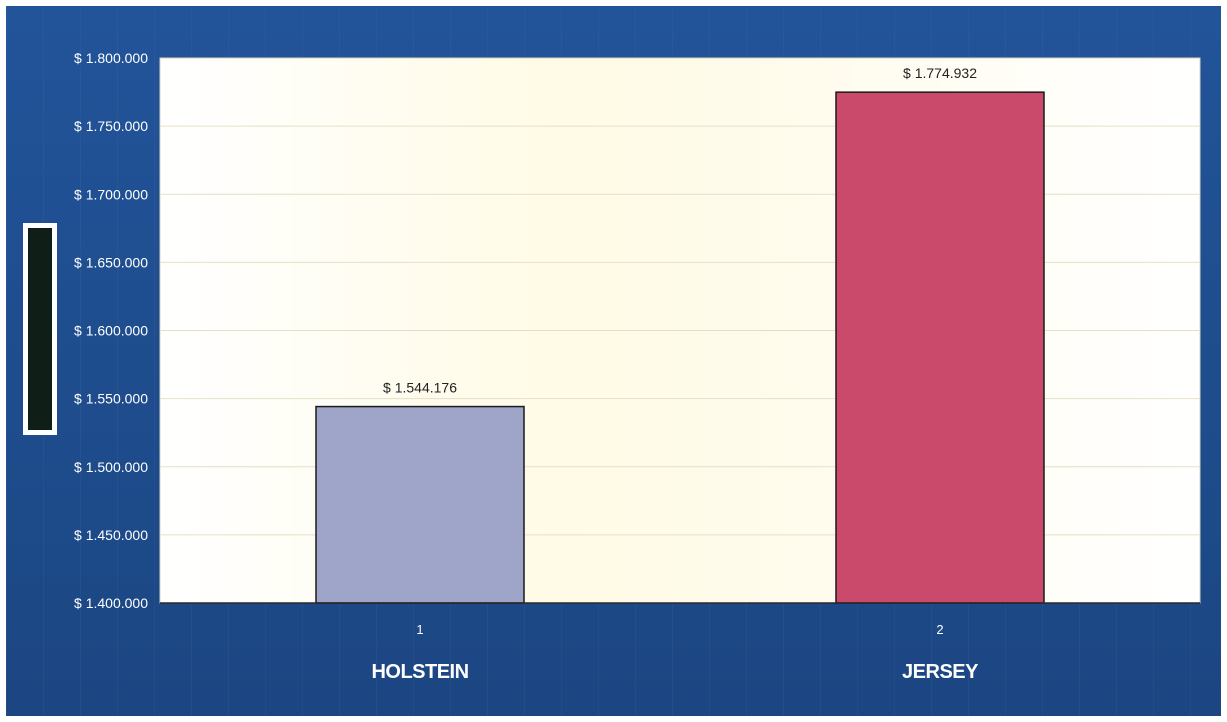  I want to click on x-tick-number: 2, so click(939, 629).